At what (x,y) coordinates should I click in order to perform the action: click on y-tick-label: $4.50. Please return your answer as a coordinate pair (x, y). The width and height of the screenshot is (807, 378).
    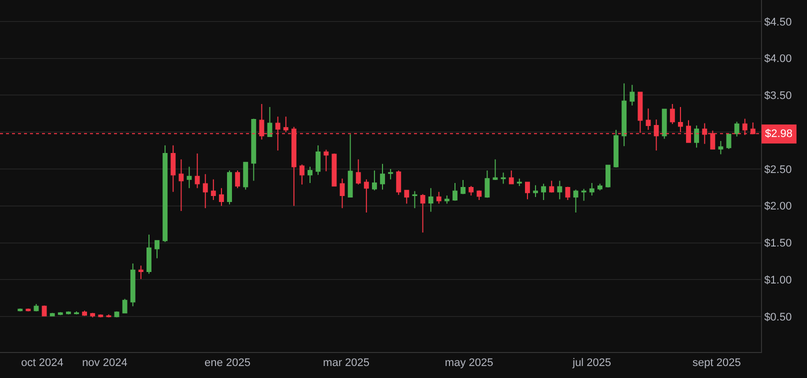
    Looking at the image, I should click on (778, 22).